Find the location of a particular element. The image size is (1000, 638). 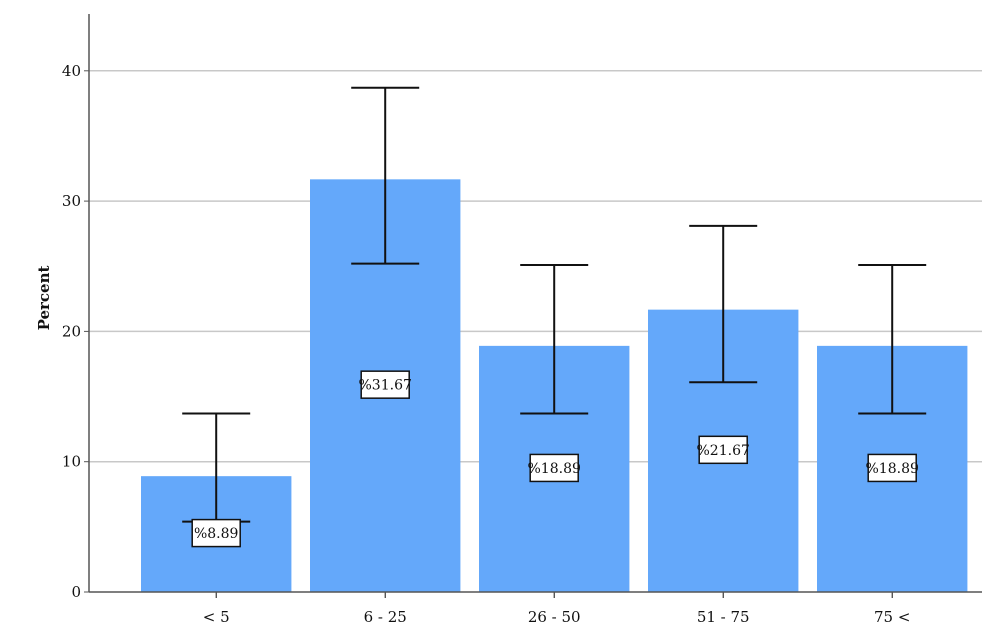

y-tick-label: 30 is located at coordinates (71, 201).